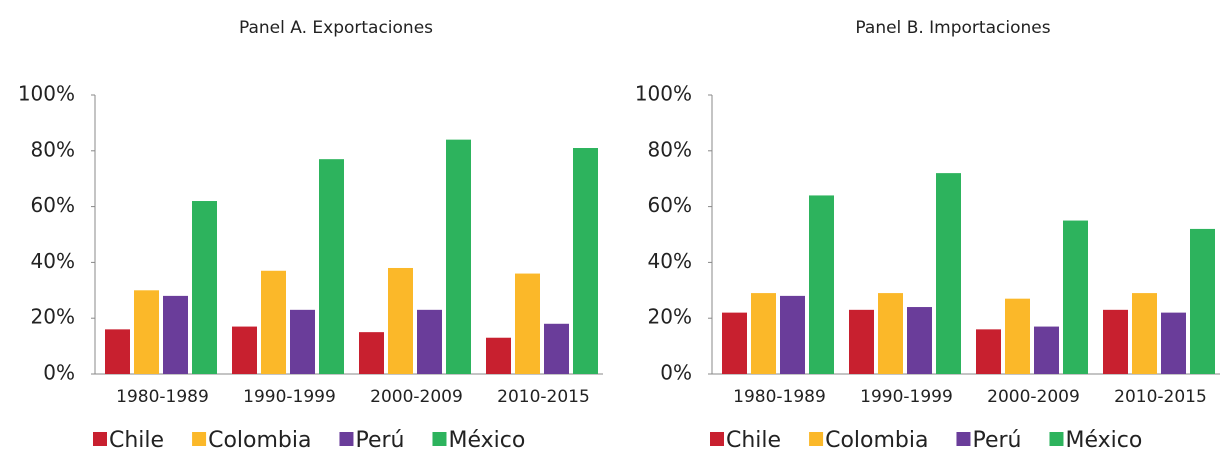 The height and width of the screenshot is (457, 1224). Describe the element at coordinates (952, 28) in the screenshot. I see `chart-title: Panel B. Importaciones` at that location.